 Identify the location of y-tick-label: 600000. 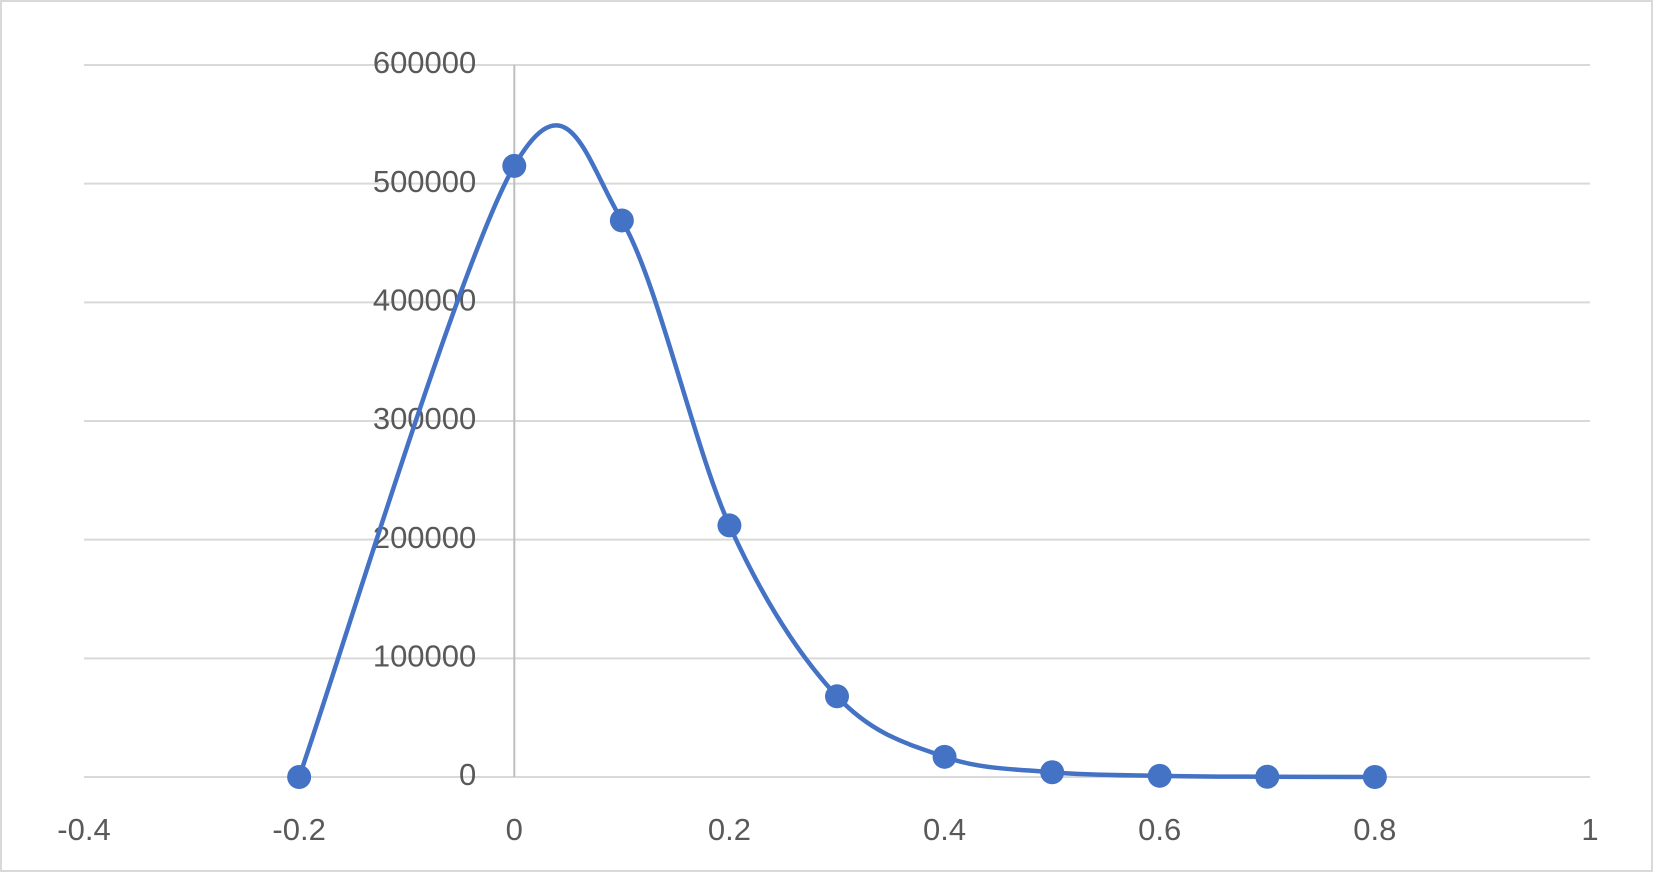
(424, 62).